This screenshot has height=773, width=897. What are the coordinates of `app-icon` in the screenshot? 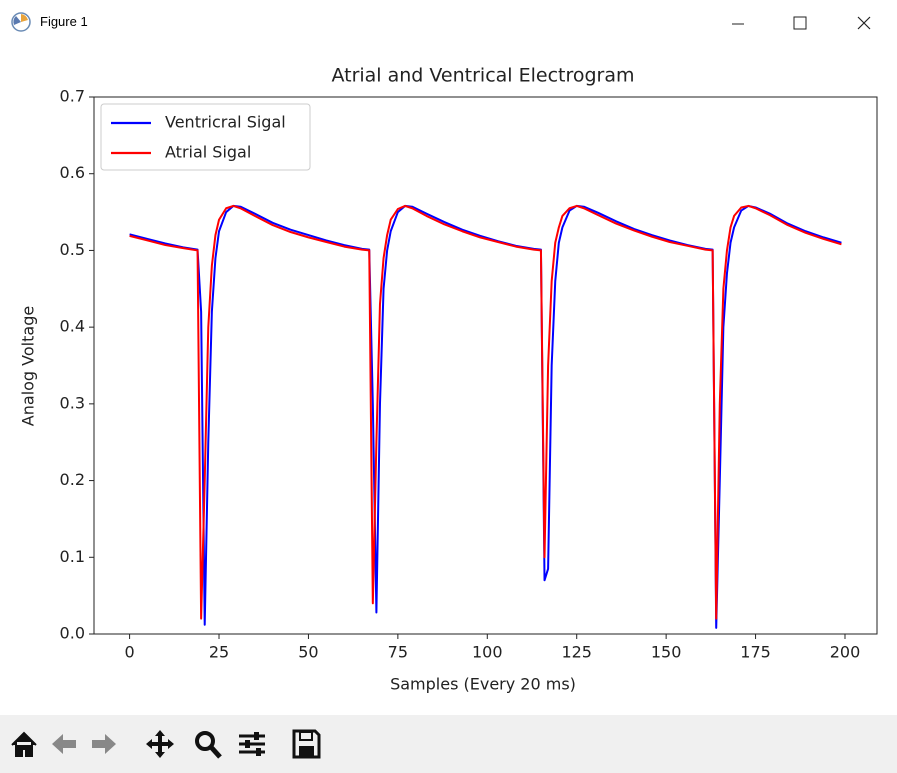 It's located at (21, 22).